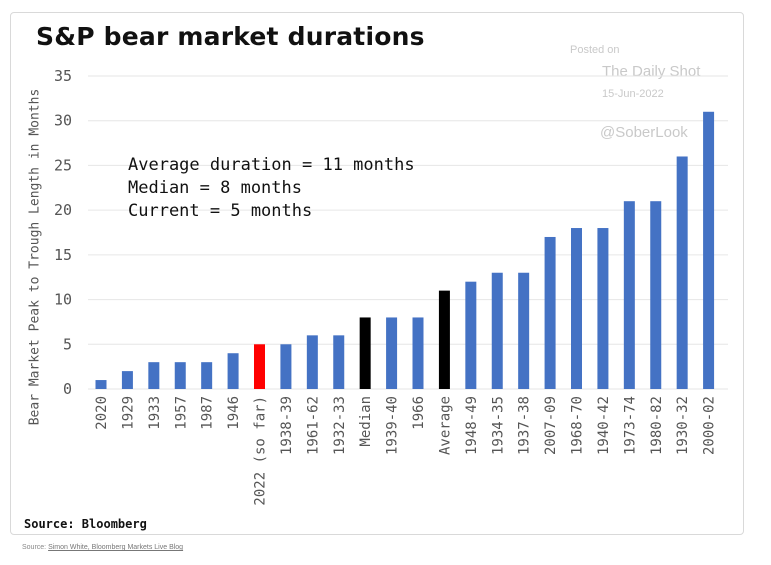  What do you see at coordinates (63, 300) in the screenshot?
I see `y-tick-label: 10` at bounding box center [63, 300].